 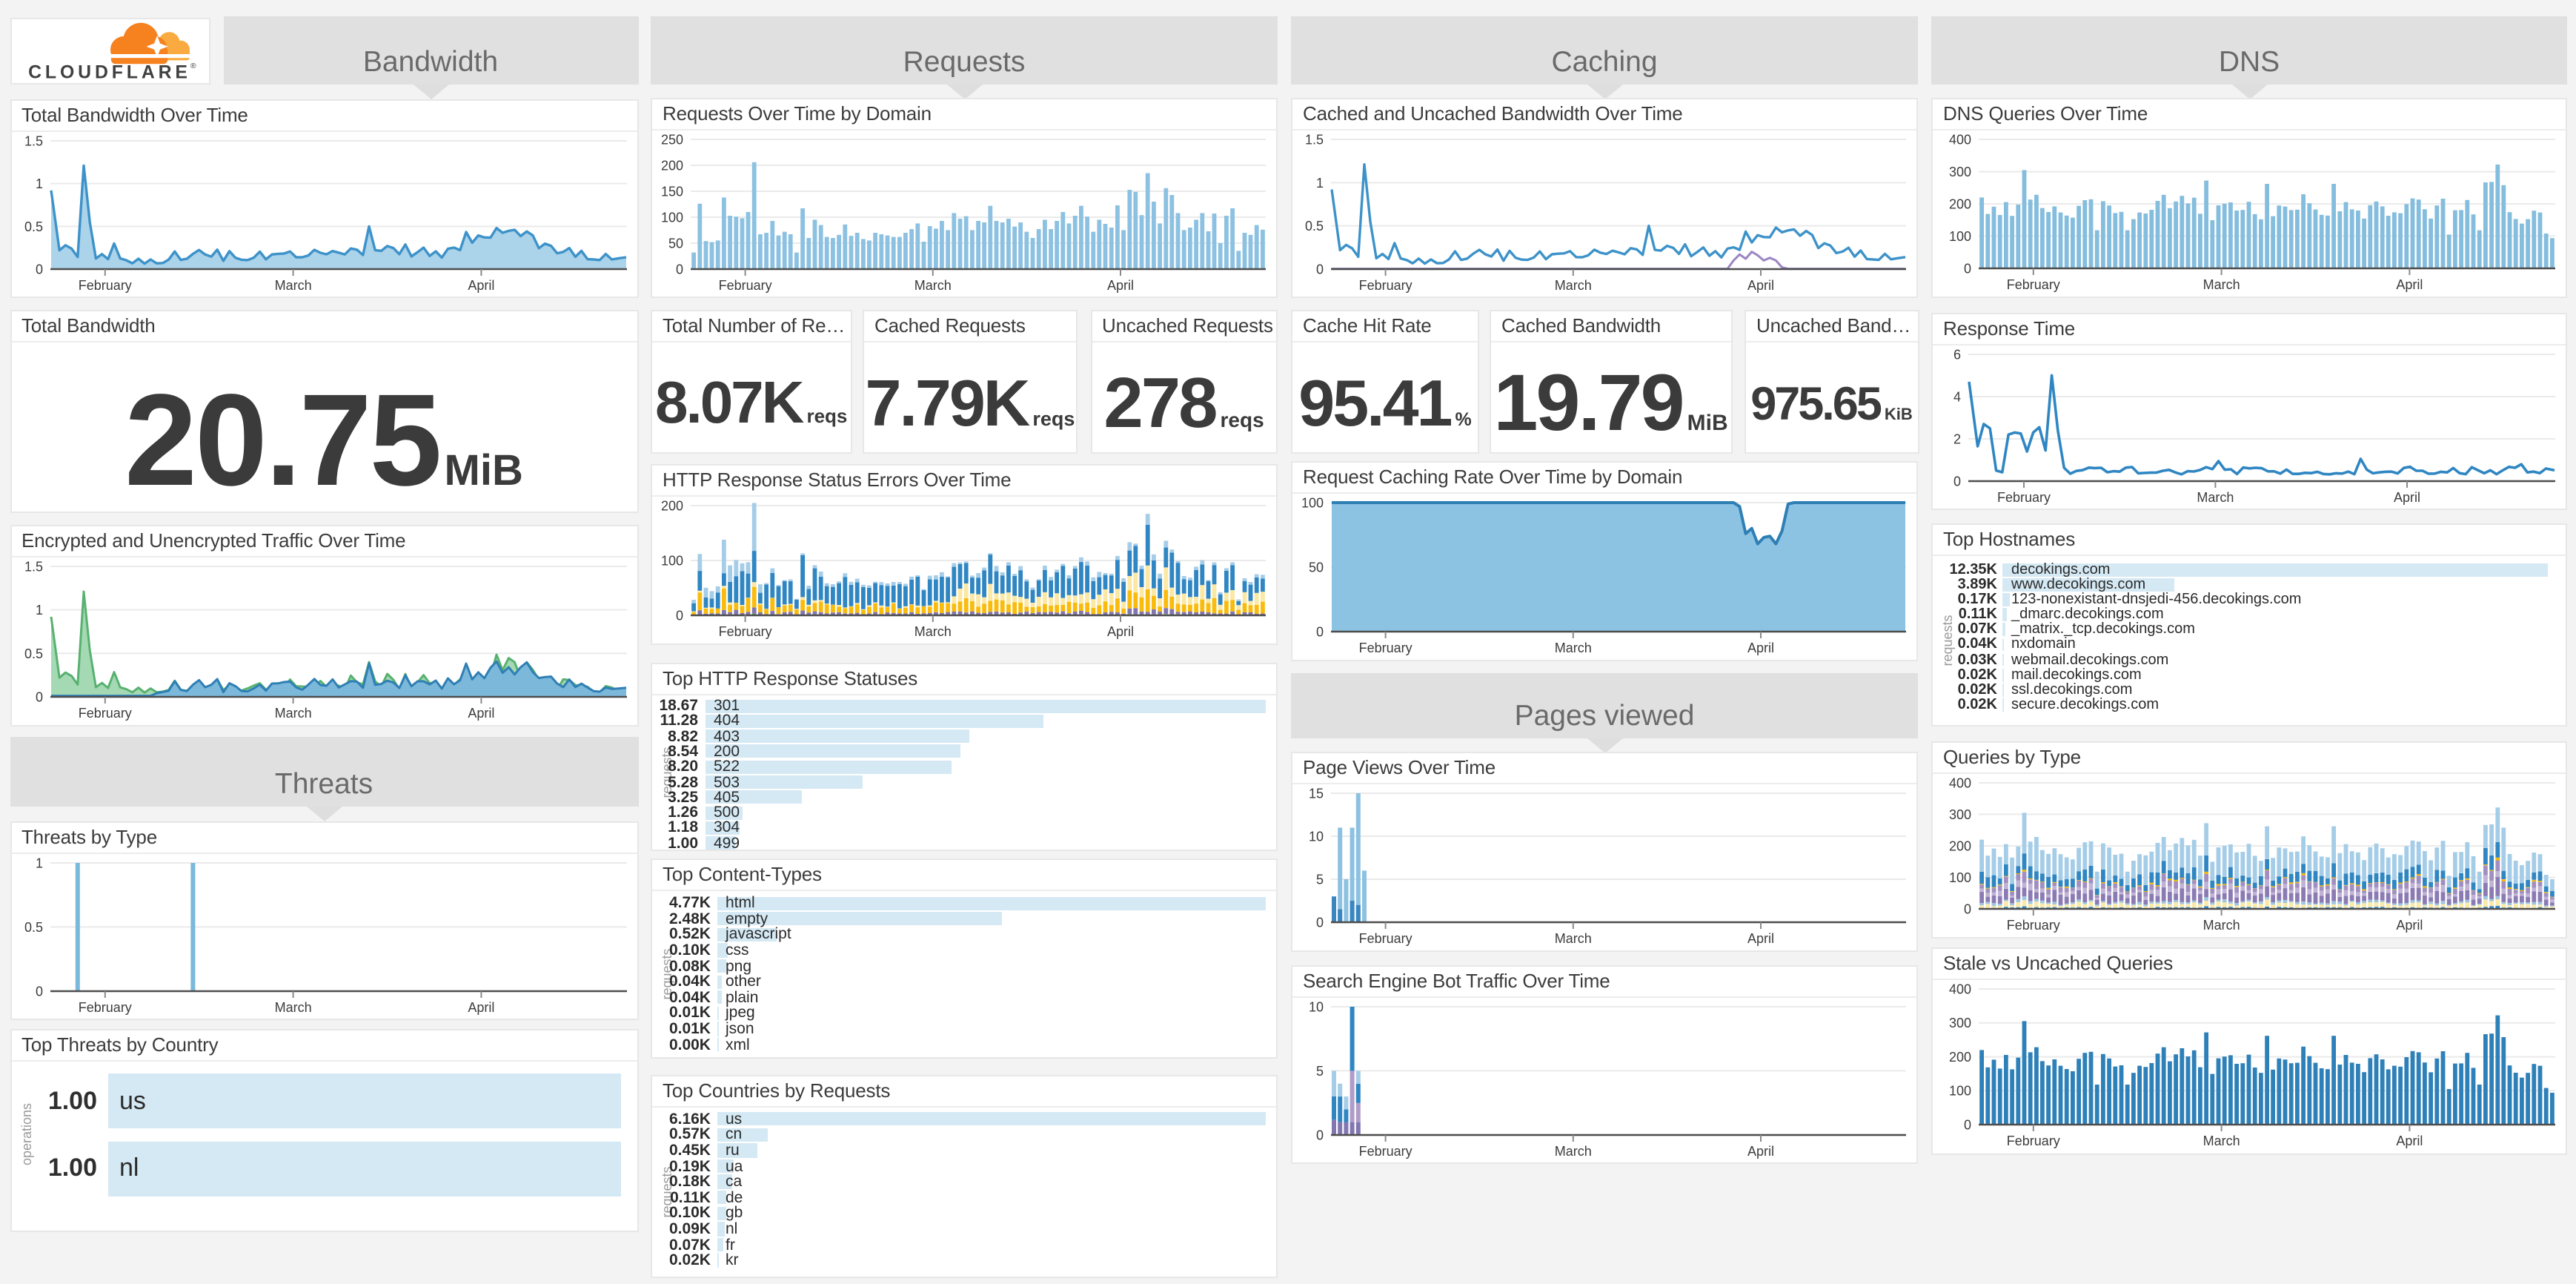 I want to click on svg-text: 4, so click(x=1957, y=395).